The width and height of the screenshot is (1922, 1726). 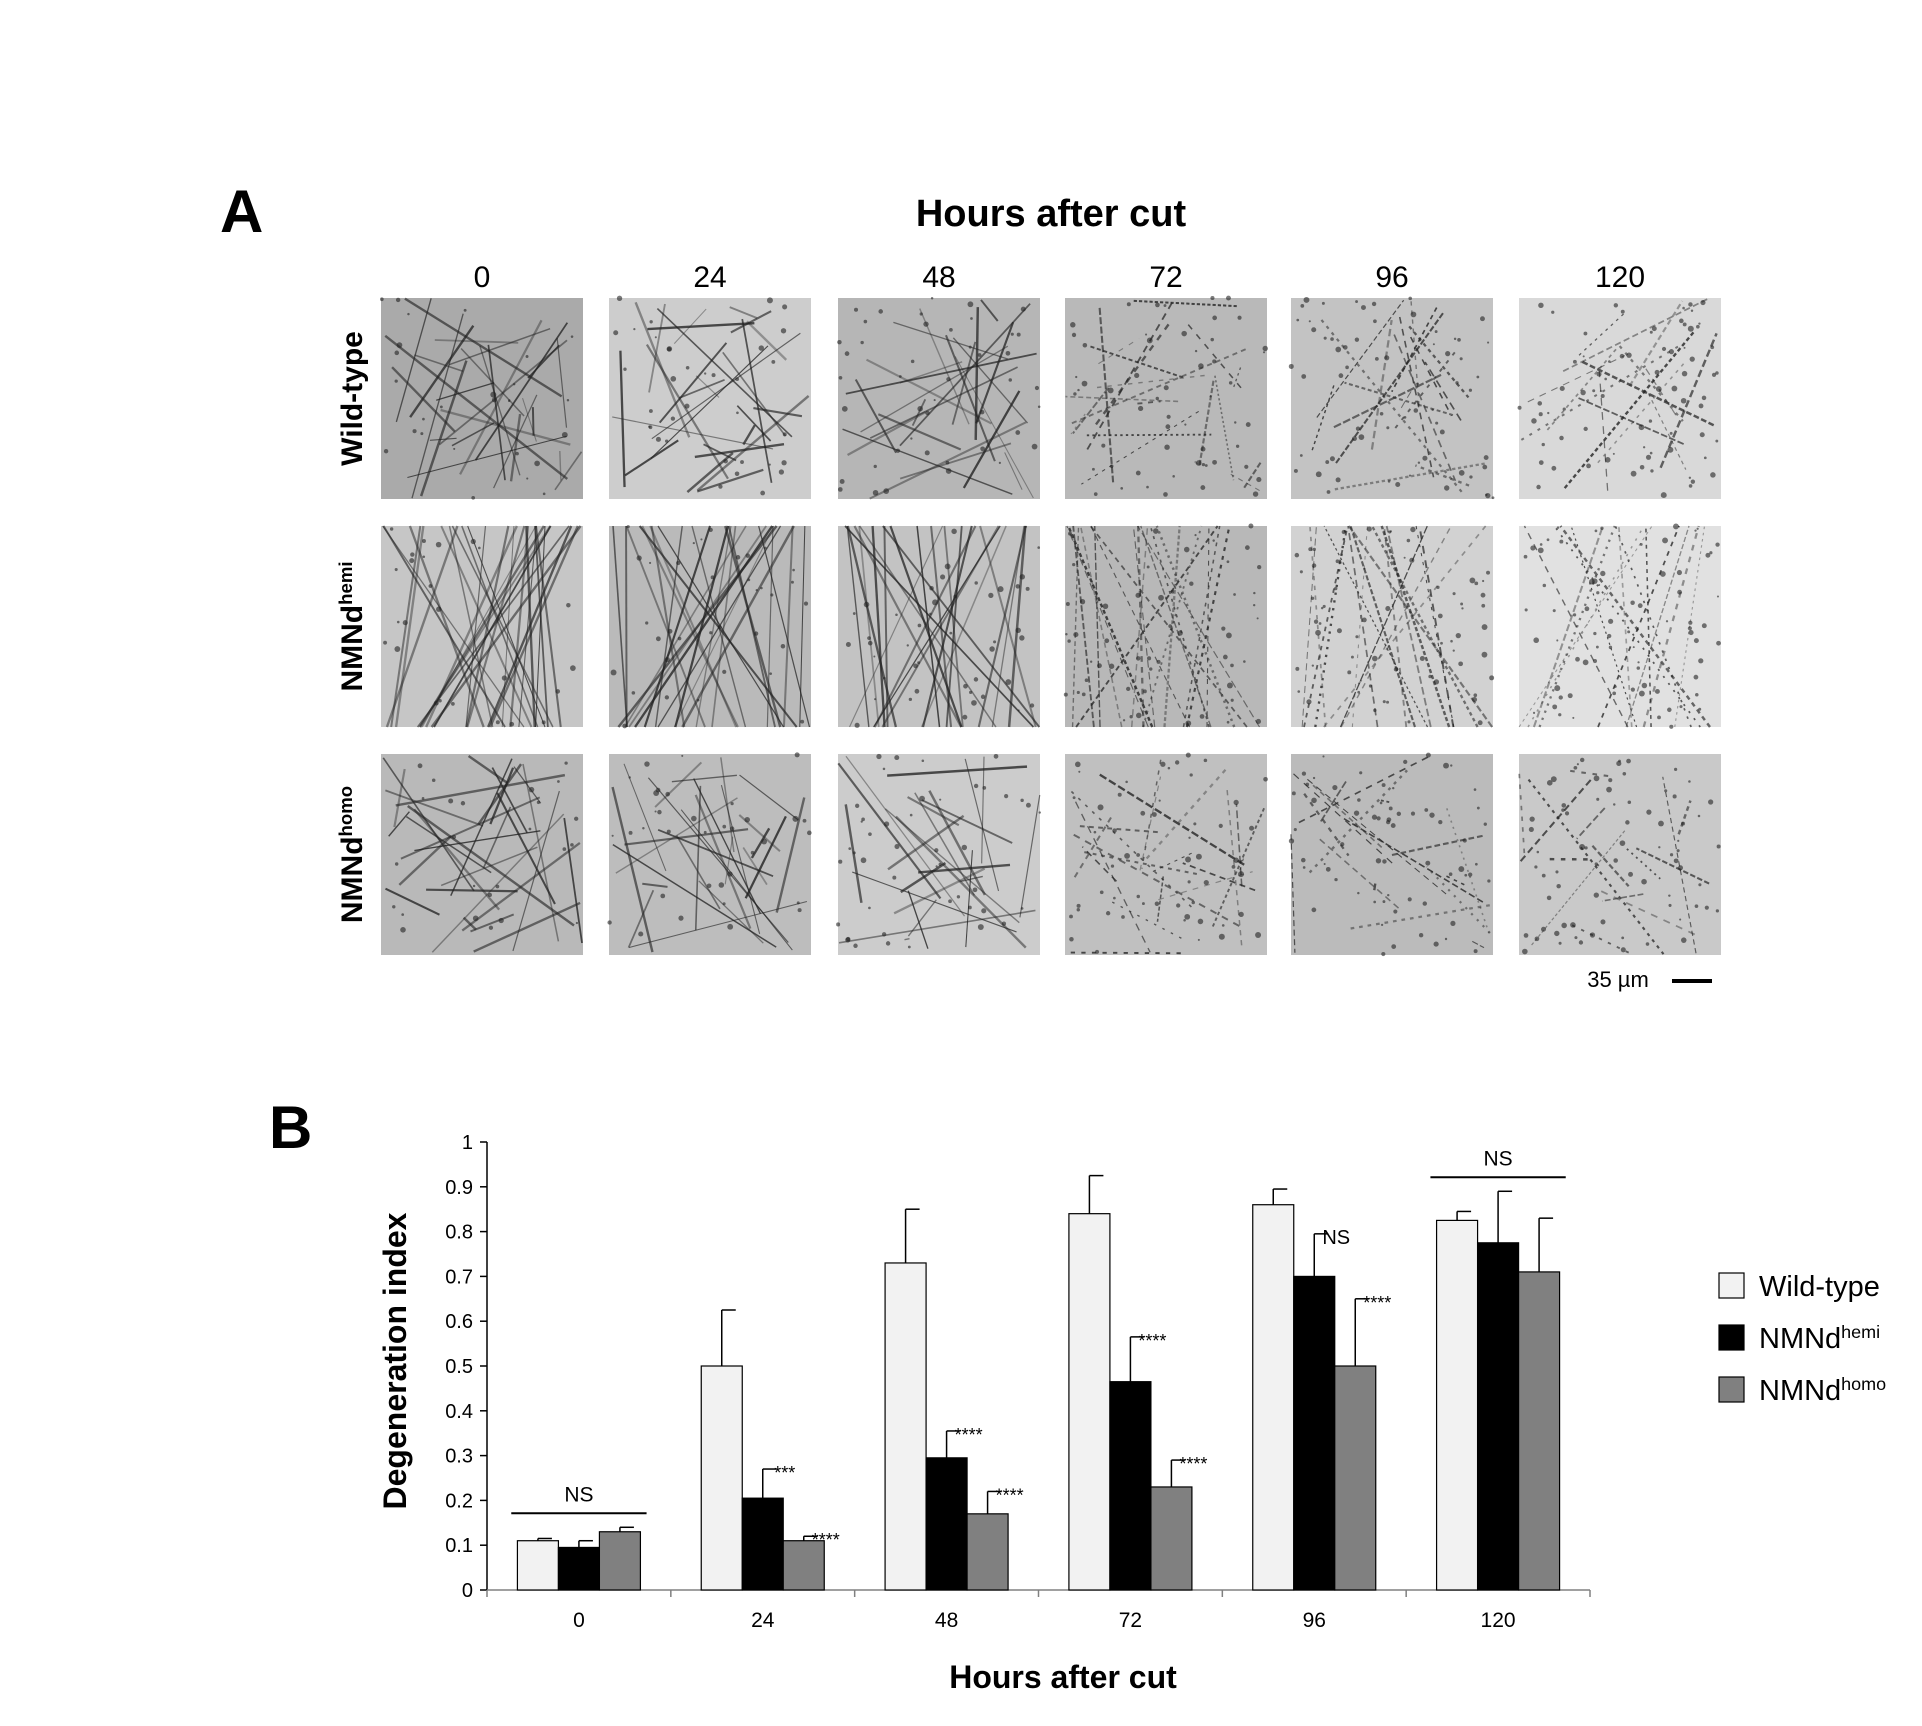 What do you see at coordinates (395, 1360) in the screenshot?
I see `y-axis-title: Degeneration index` at bounding box center [395, 1360].